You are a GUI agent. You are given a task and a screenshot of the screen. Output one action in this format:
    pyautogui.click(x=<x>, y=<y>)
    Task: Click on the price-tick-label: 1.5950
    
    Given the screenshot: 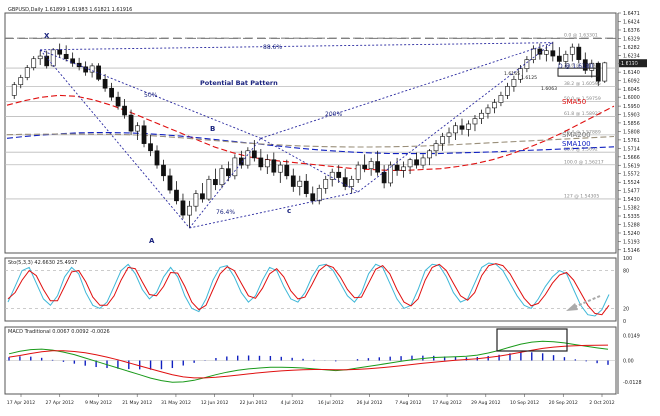 What is the action you would take?
    pyautogui.click(x=631, y=107)
    